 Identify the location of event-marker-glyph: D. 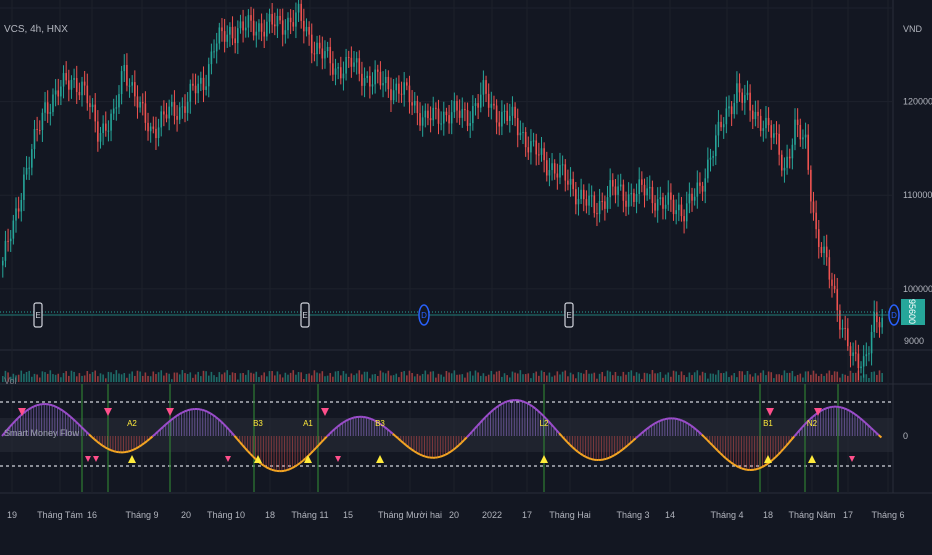
(424, 315).